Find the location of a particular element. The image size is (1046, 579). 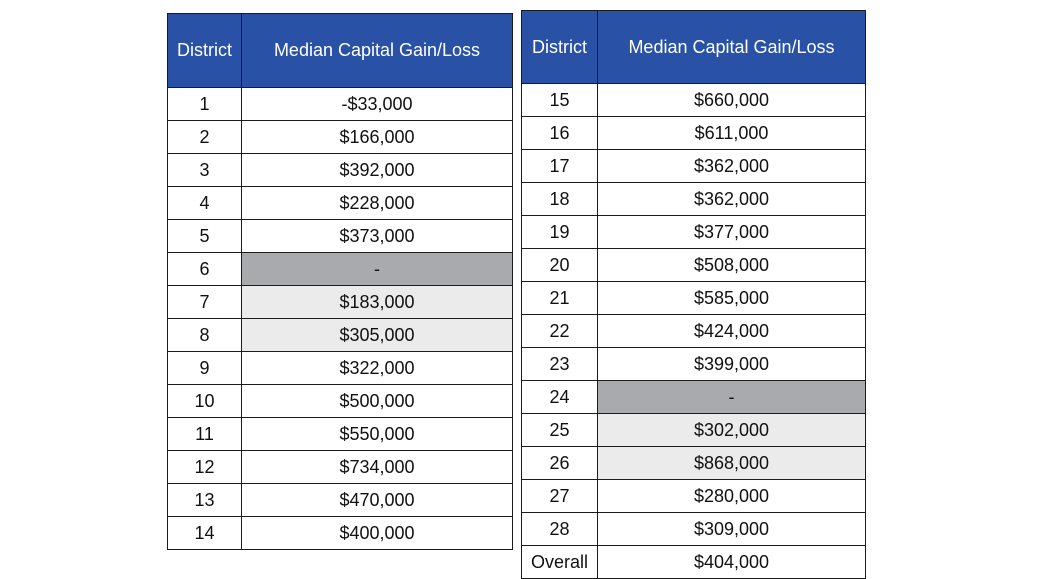

table-row: 20 $508,000 is located at coordinates (693, 265).